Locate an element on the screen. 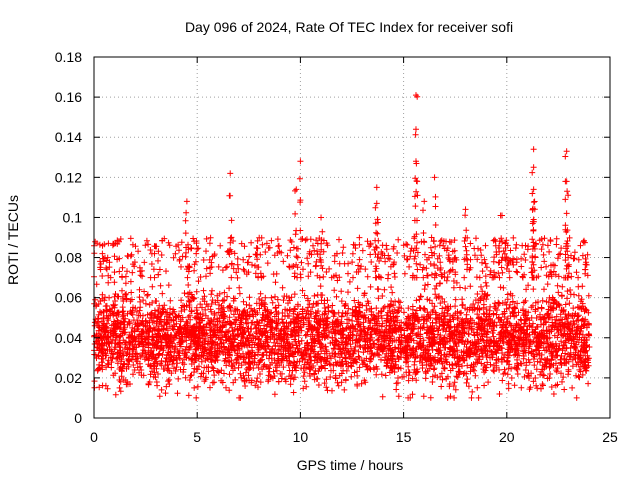  y-tick-label: 0.14 is located at coordinates (68, 137).